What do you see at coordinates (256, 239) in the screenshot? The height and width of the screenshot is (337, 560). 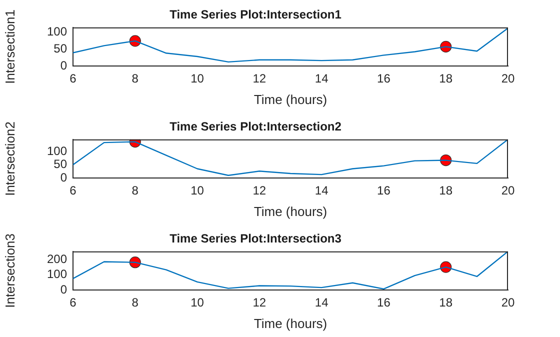 I see `chart-title: Time Series Plot:Intersection3` at bounding box center [256, 239].